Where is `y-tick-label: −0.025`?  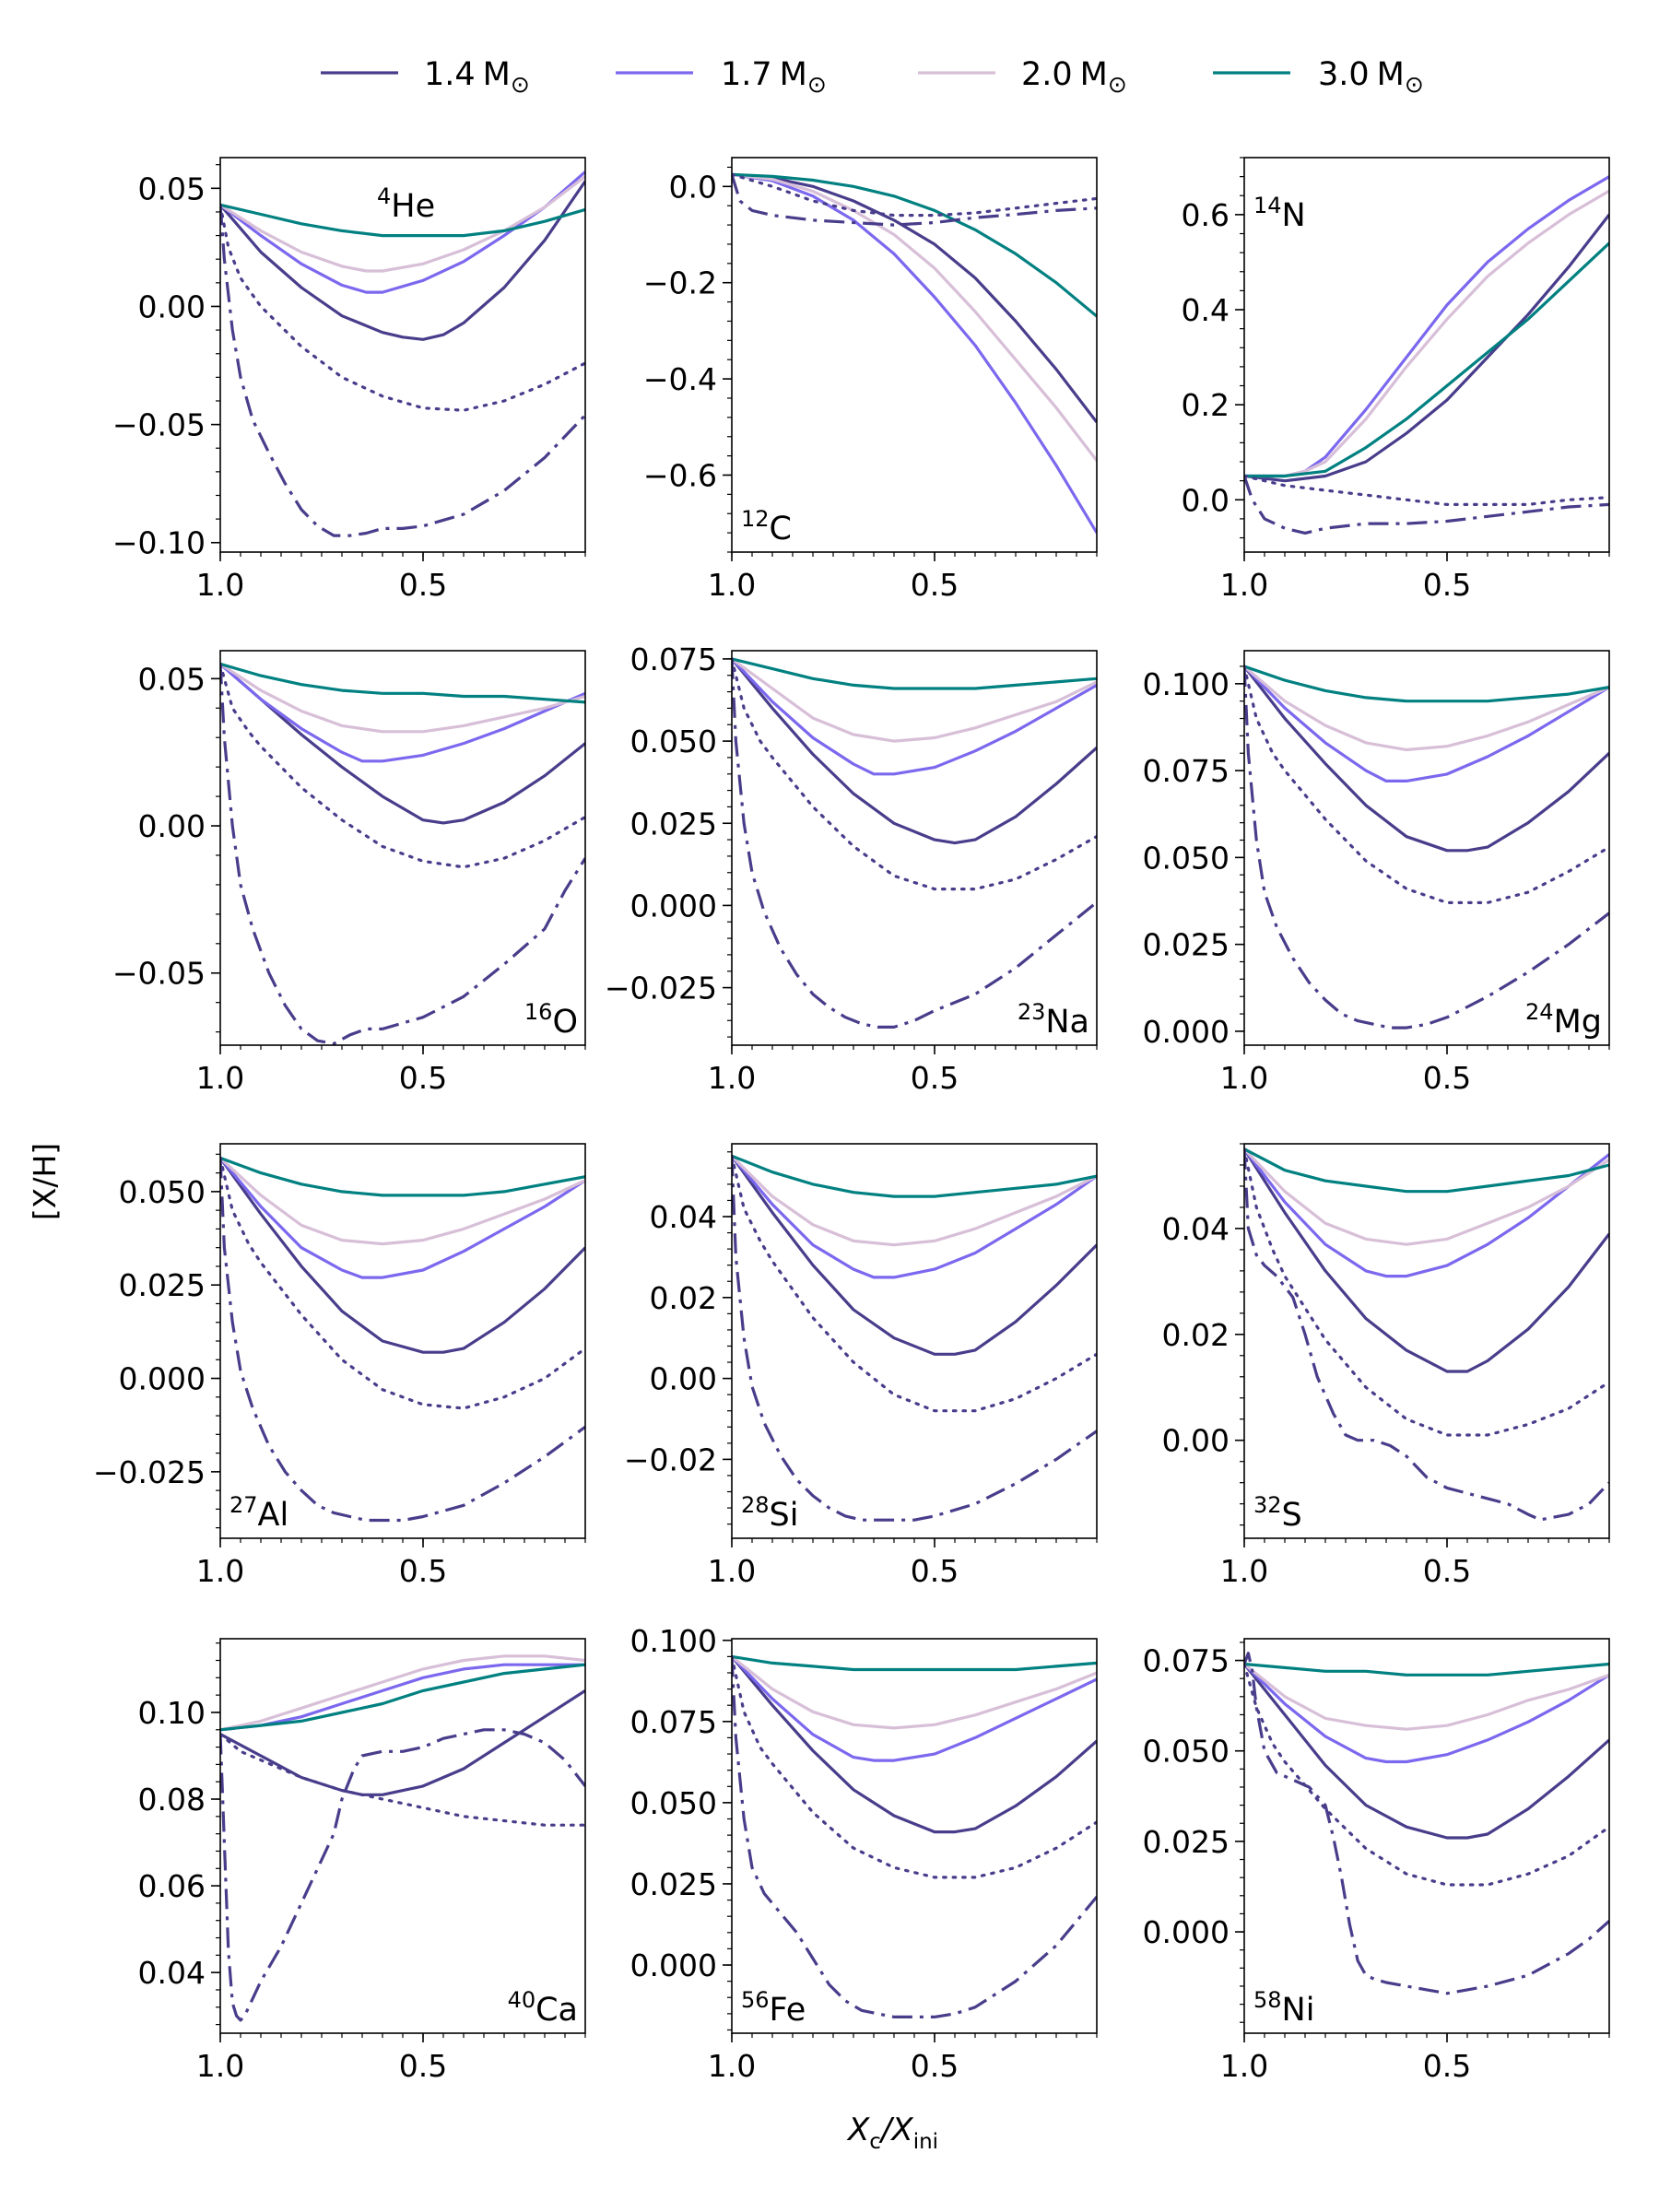
y-tick-label: −0.025 is located at coordinates (661, 988).